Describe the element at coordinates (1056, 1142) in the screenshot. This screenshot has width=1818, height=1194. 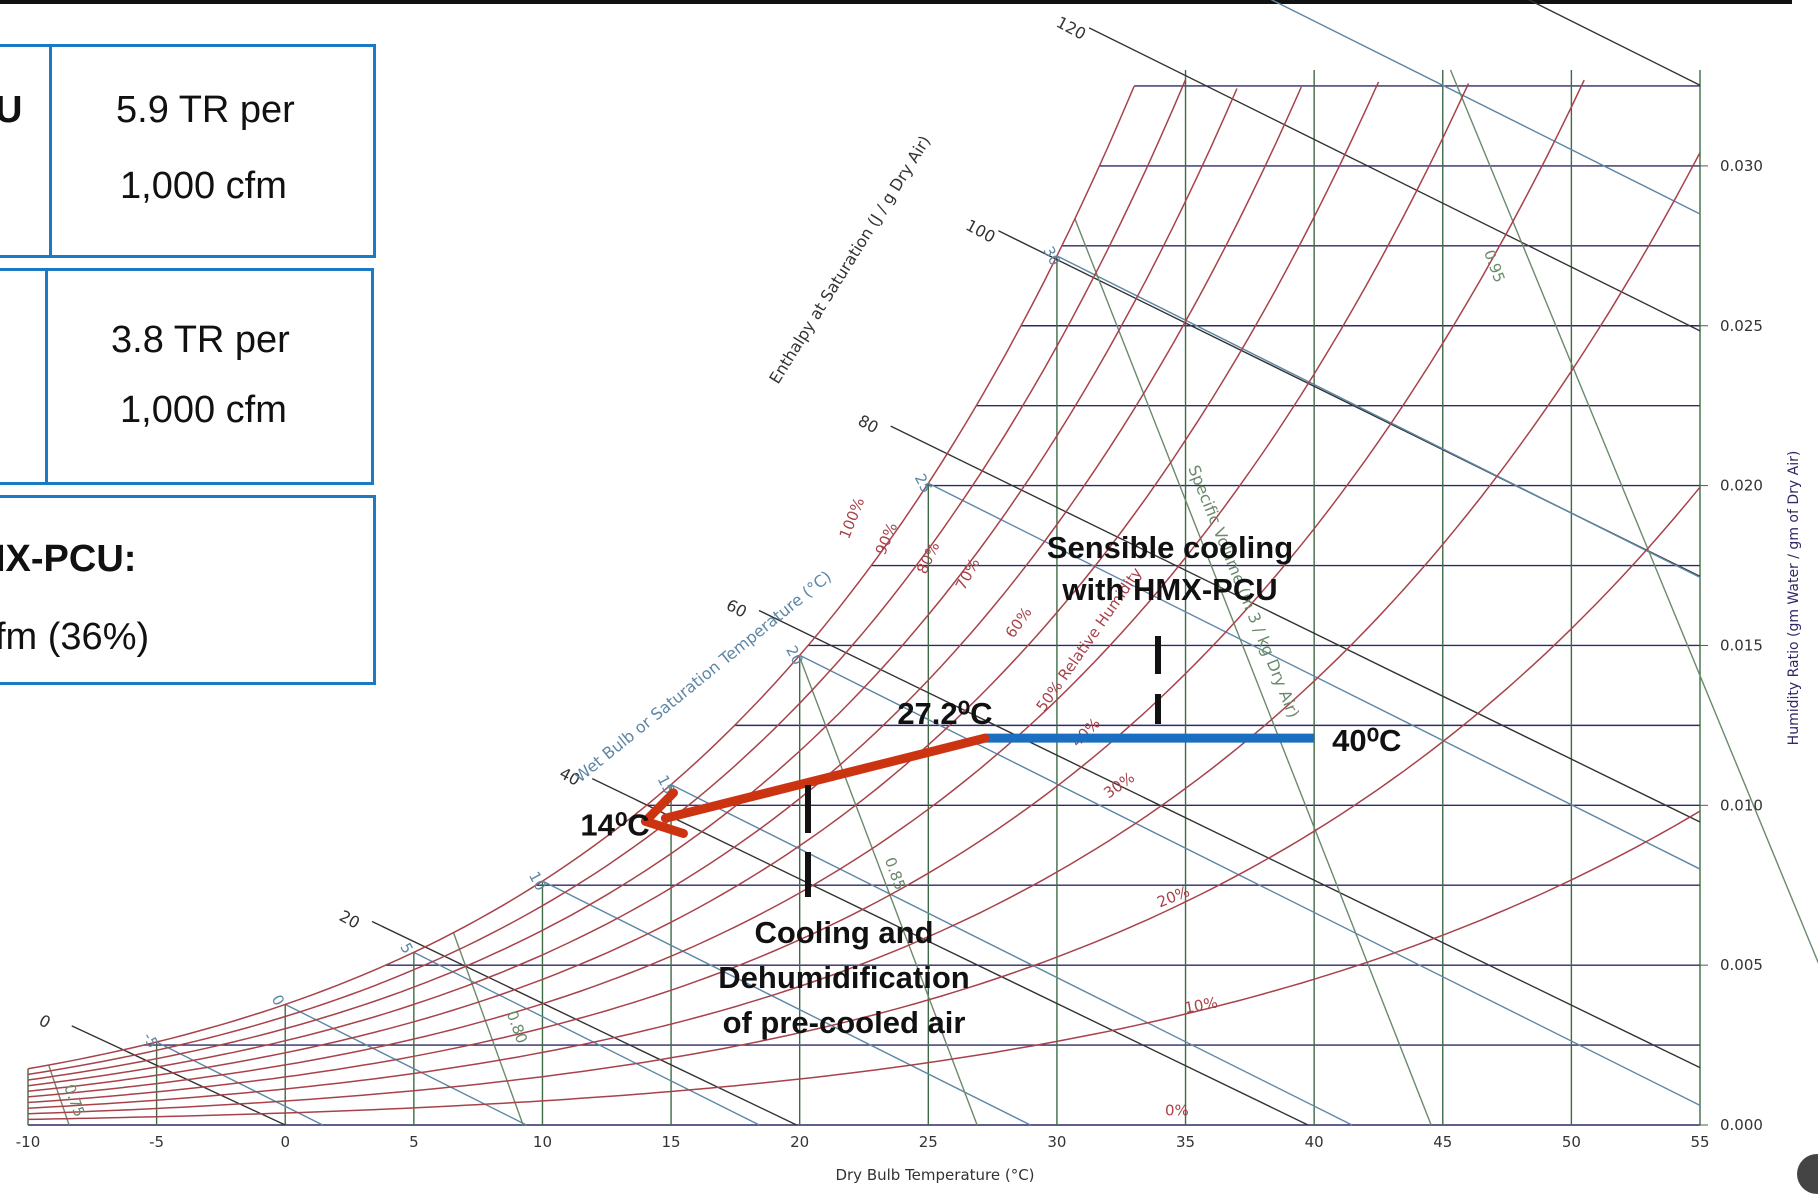
I see `x-tick-label: 30` at that location.